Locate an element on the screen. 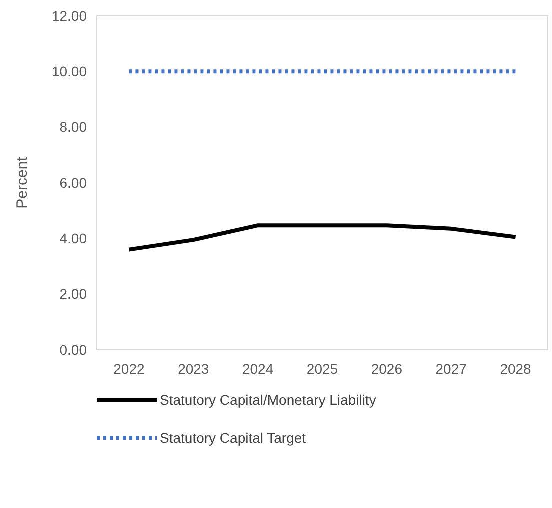 The height and width of the screenshot is (508, 552). legend-label: Statutory Capital/Monetary Liability is located at coordinates (268, 400).